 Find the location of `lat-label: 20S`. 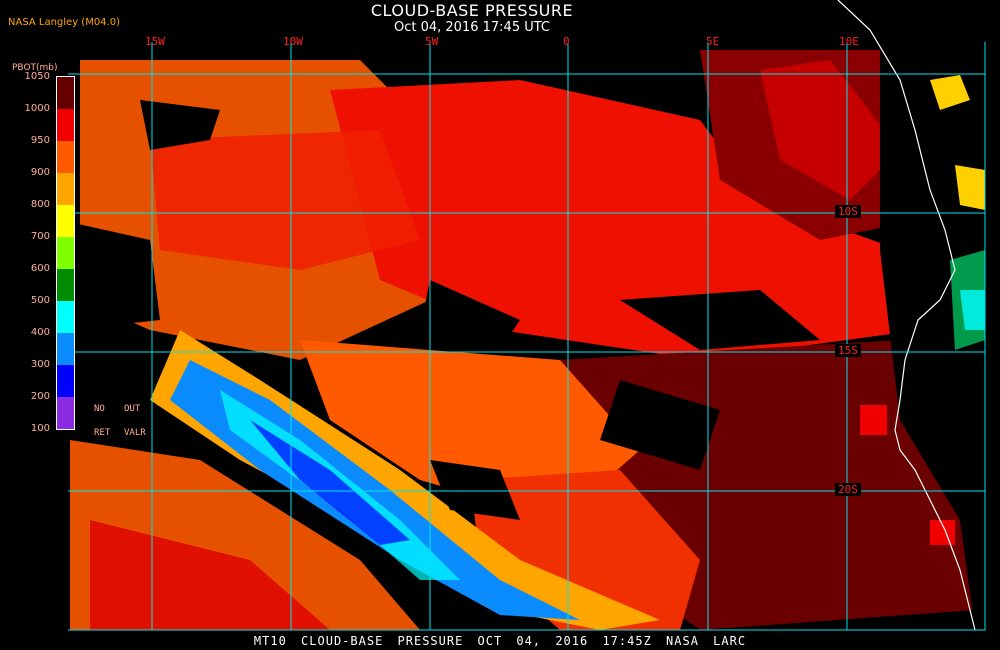

lat-label: 20S is located at coordinates (848, 489).